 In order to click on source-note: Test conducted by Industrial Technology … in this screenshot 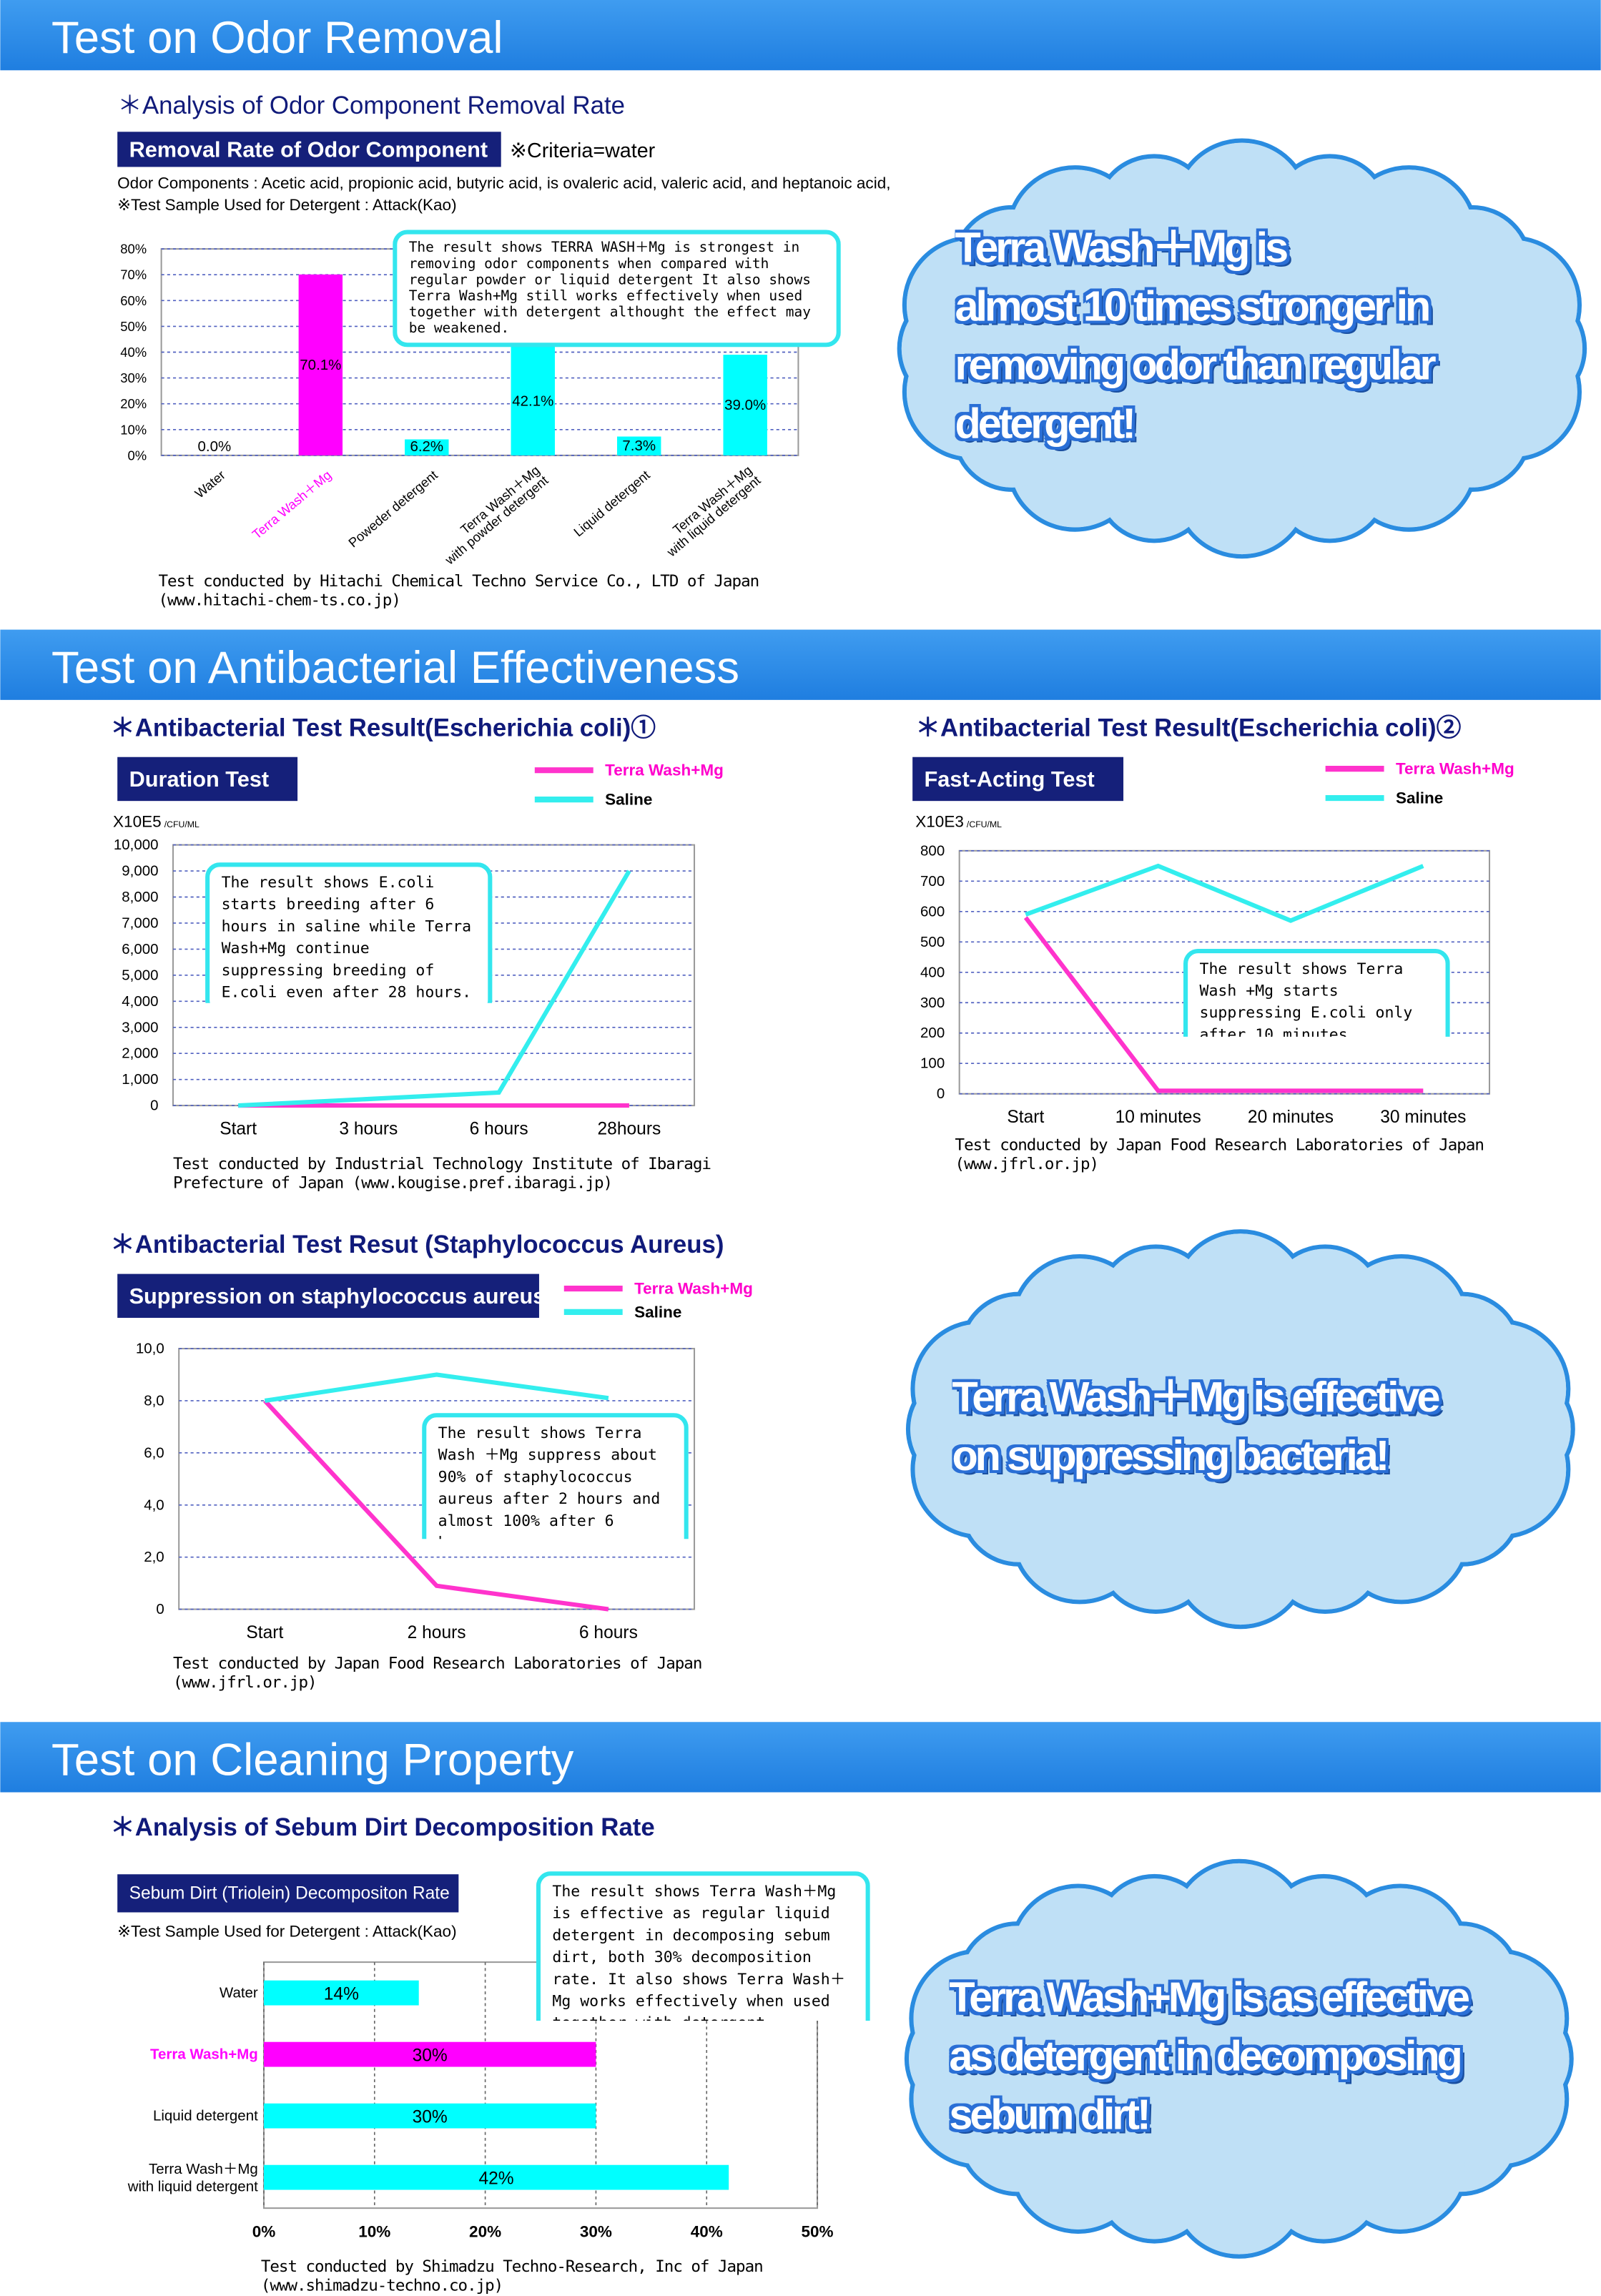, I will do `click(442, 1174)`.